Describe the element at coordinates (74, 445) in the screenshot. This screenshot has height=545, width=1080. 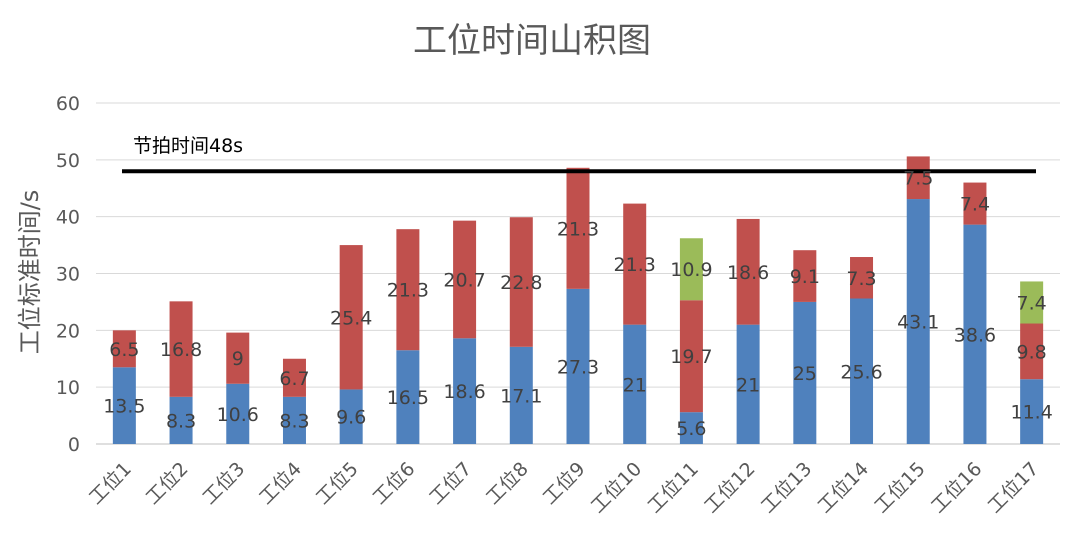
I see `y-tick-label: 0` at that location.